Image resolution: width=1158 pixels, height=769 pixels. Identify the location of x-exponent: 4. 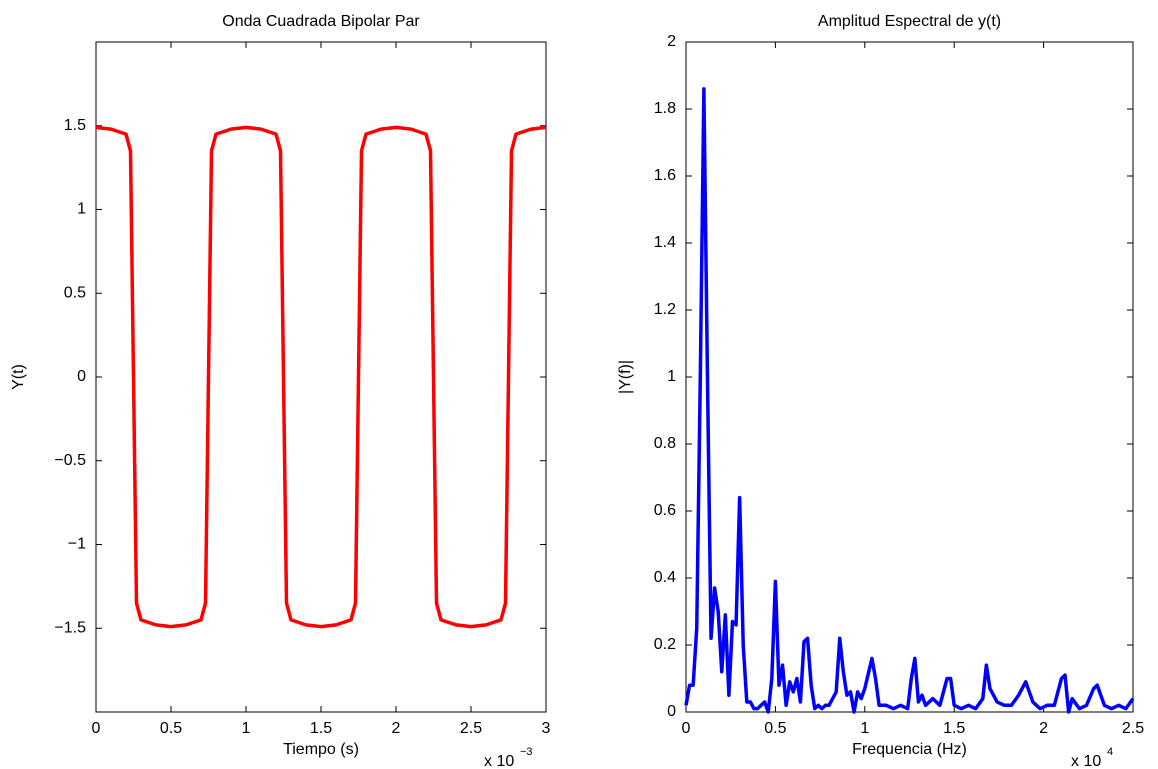
(1110, 752).